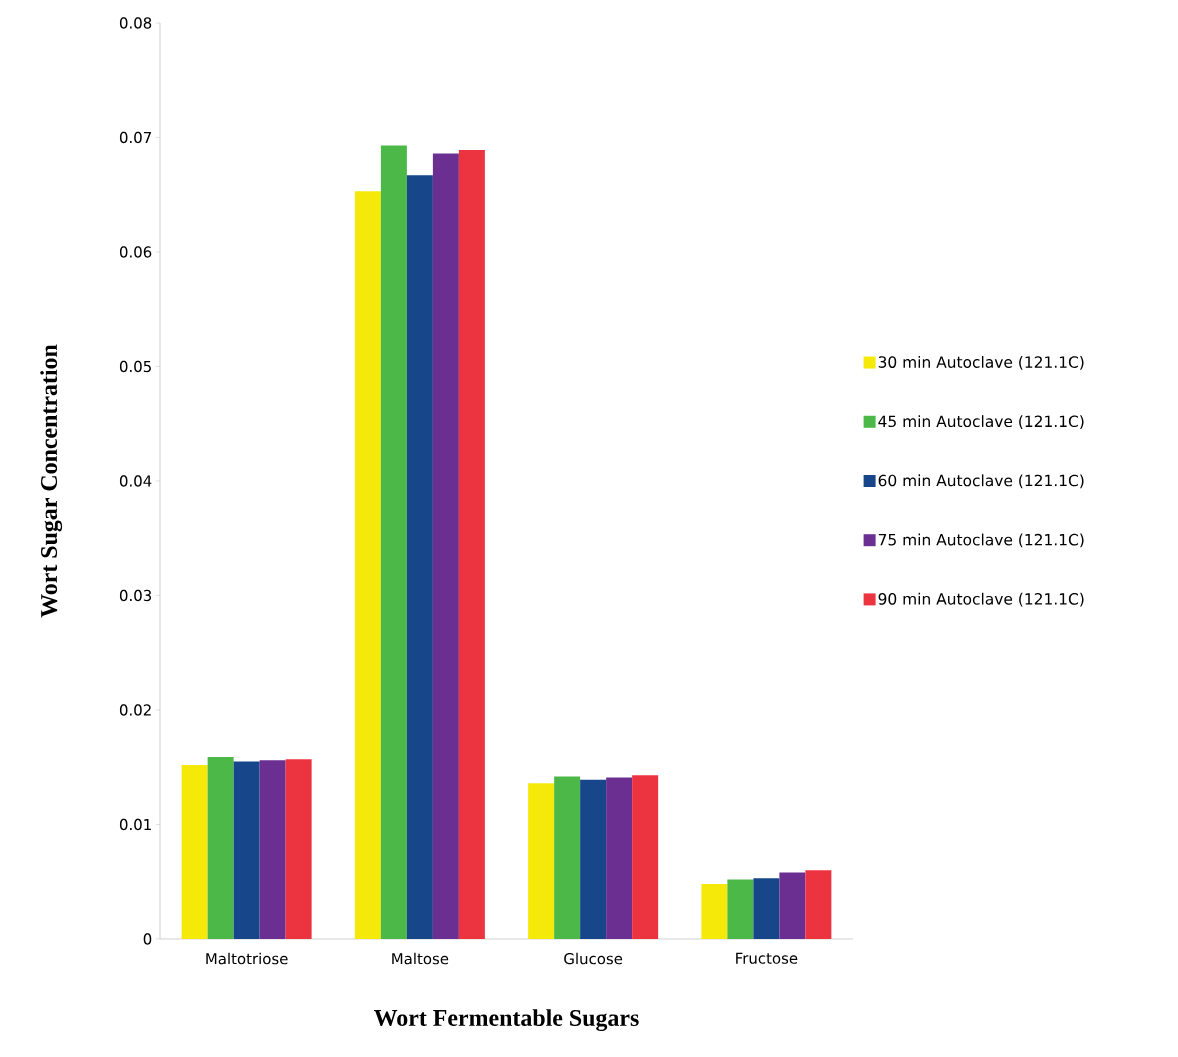  I want to click on y-tick-label: 0.07, so click(135, 137).